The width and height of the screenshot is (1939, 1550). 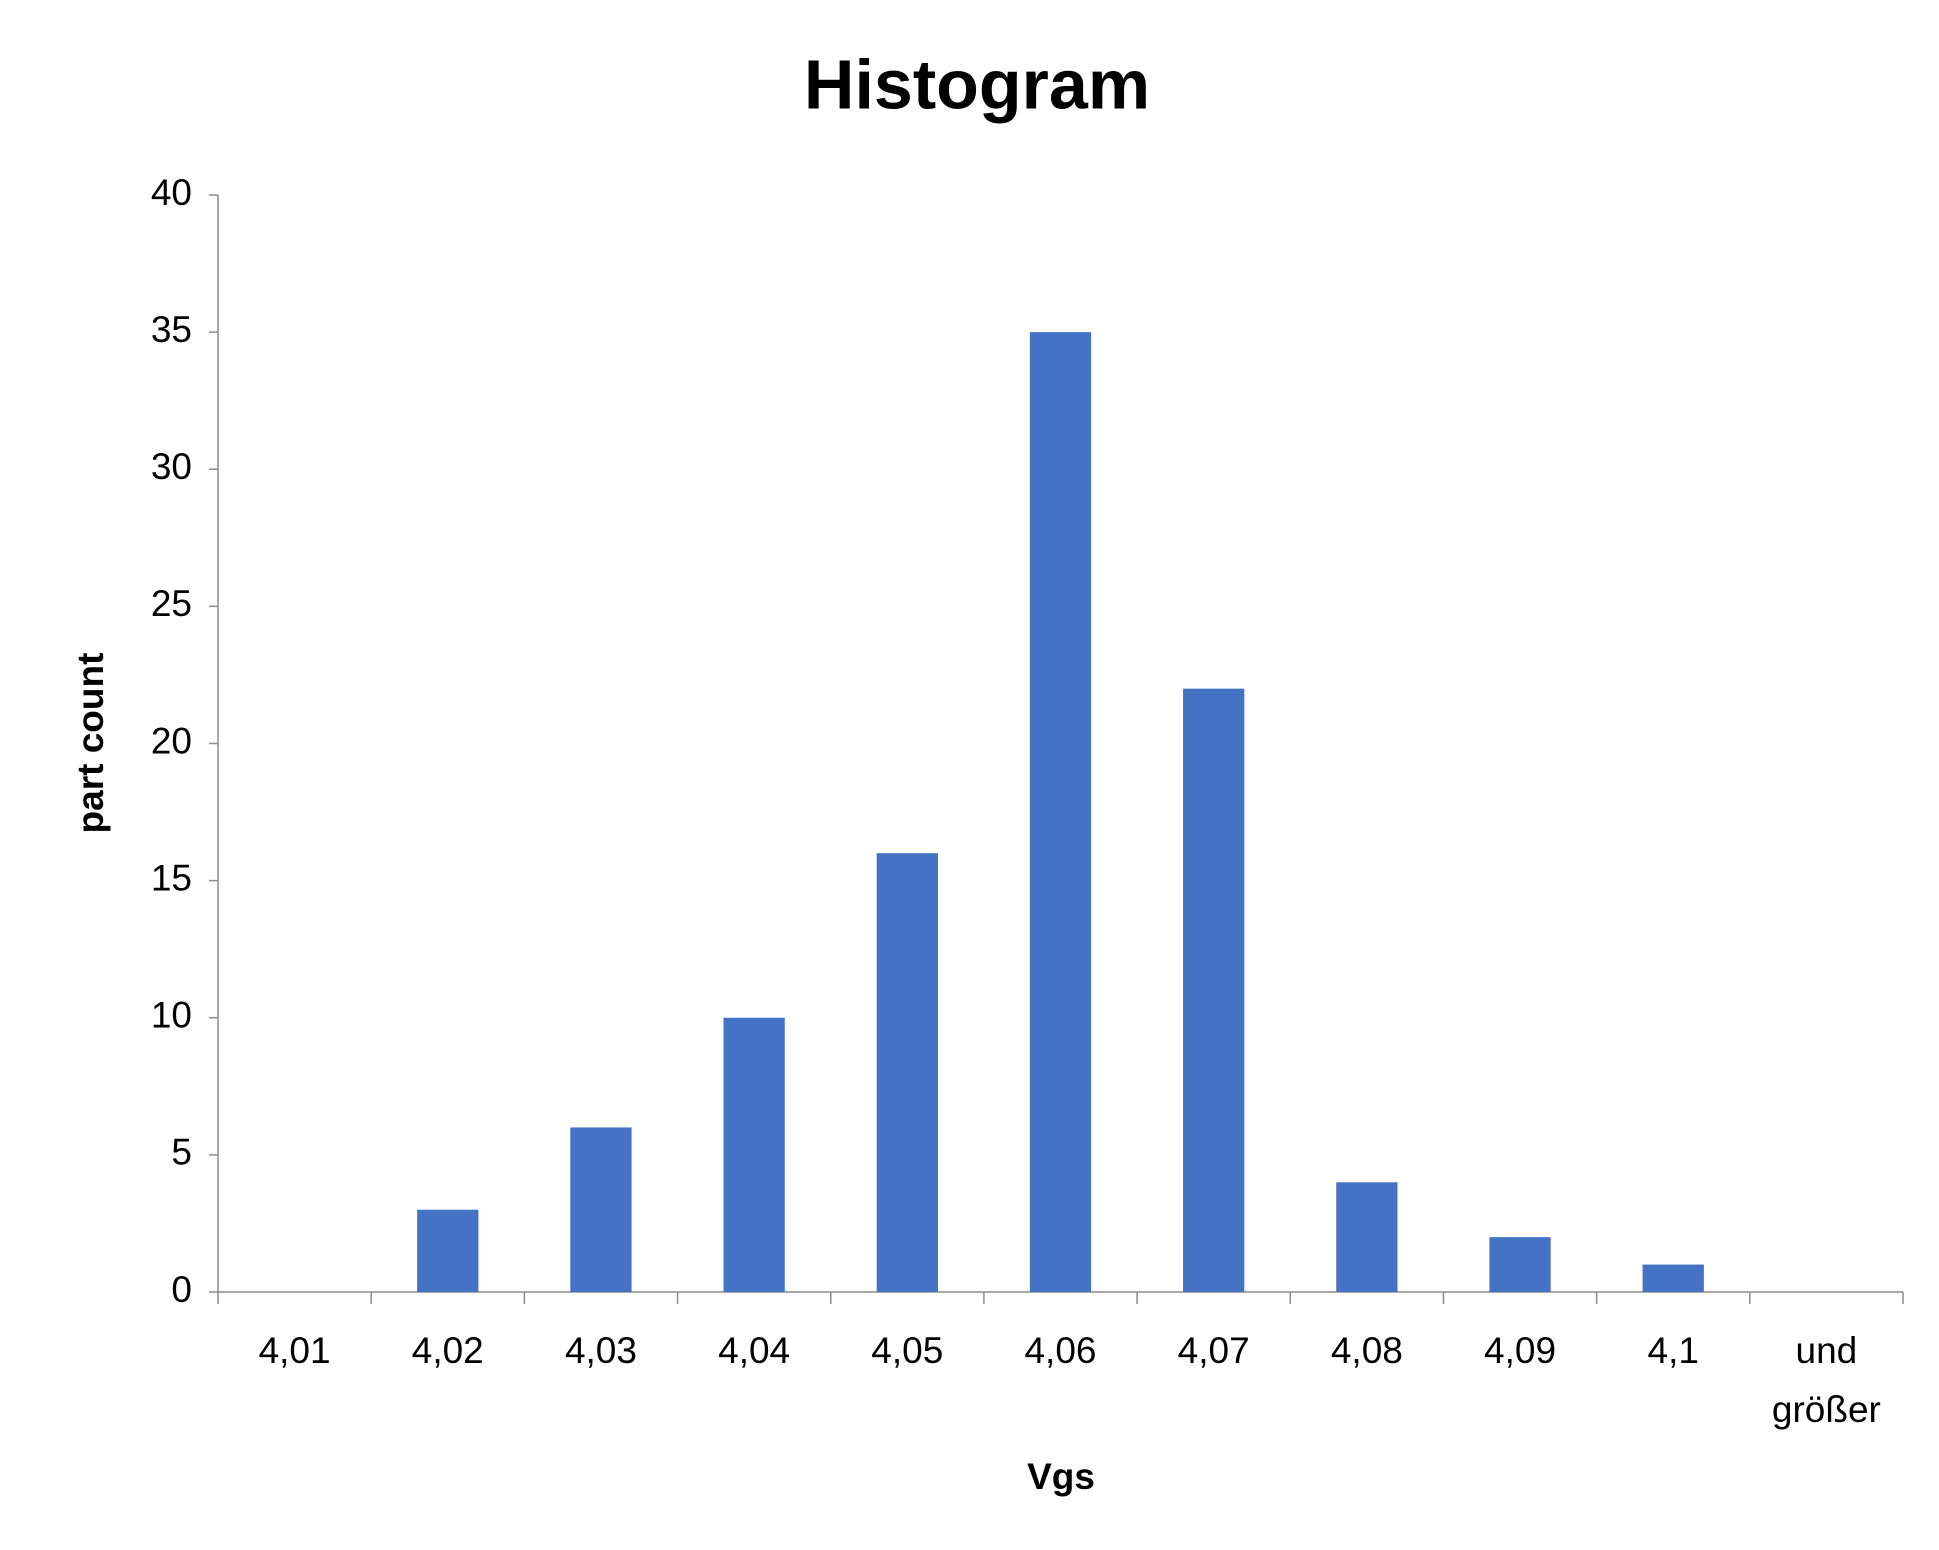 I want to click on y-tick-label: 5, so click(x=181, y=1152).